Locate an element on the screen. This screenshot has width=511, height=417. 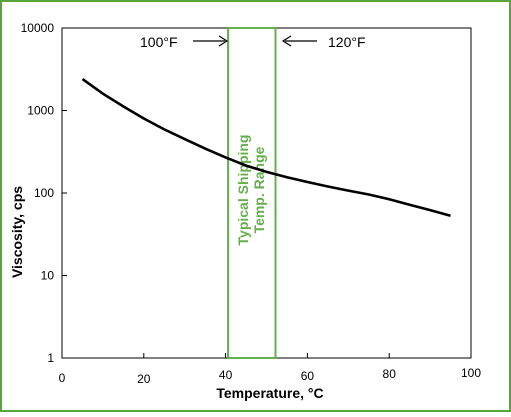
x-tick-label: 0 is located at coordinates (62, 378).